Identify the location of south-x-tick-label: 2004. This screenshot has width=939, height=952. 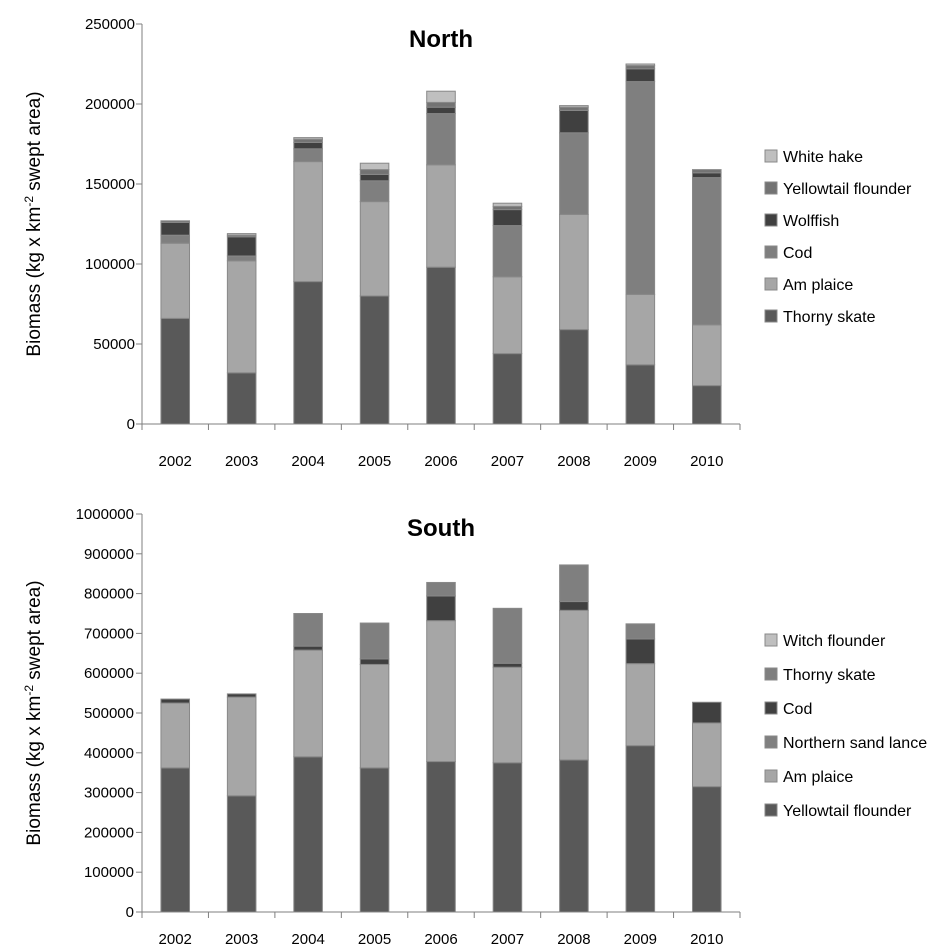
(307, 939).